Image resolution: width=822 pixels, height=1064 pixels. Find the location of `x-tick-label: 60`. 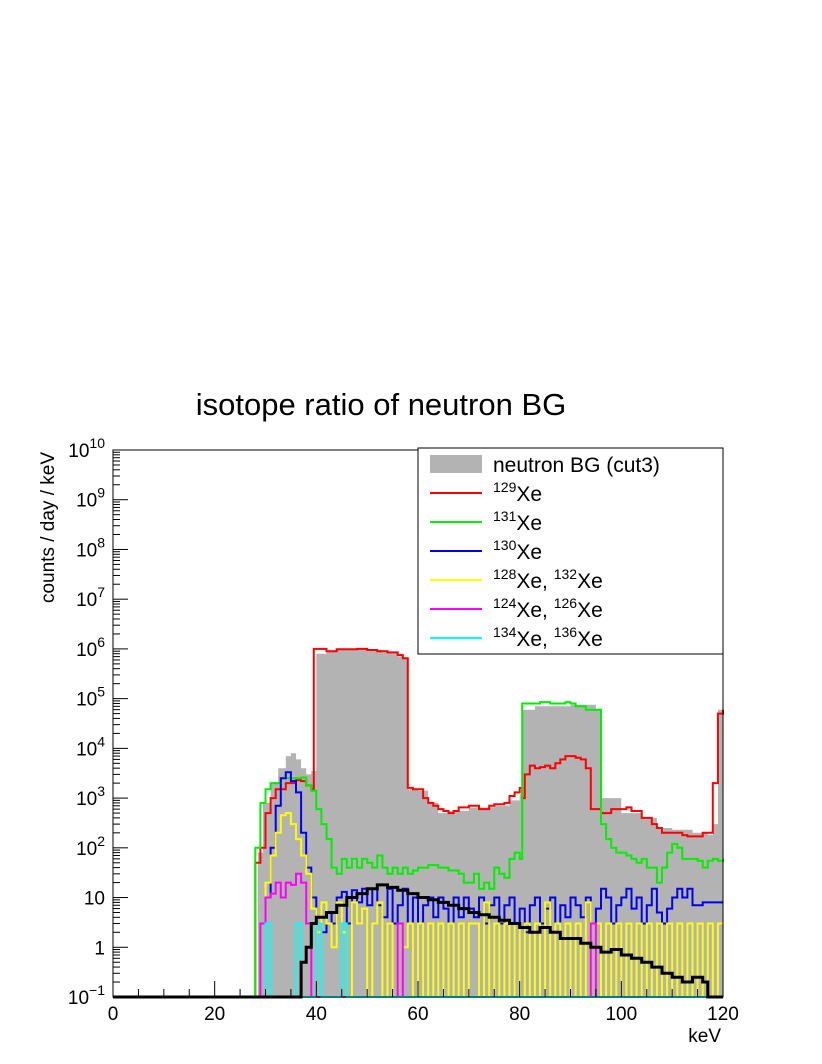

x-tick-label: 60 is located at coordinates (417, 1014).